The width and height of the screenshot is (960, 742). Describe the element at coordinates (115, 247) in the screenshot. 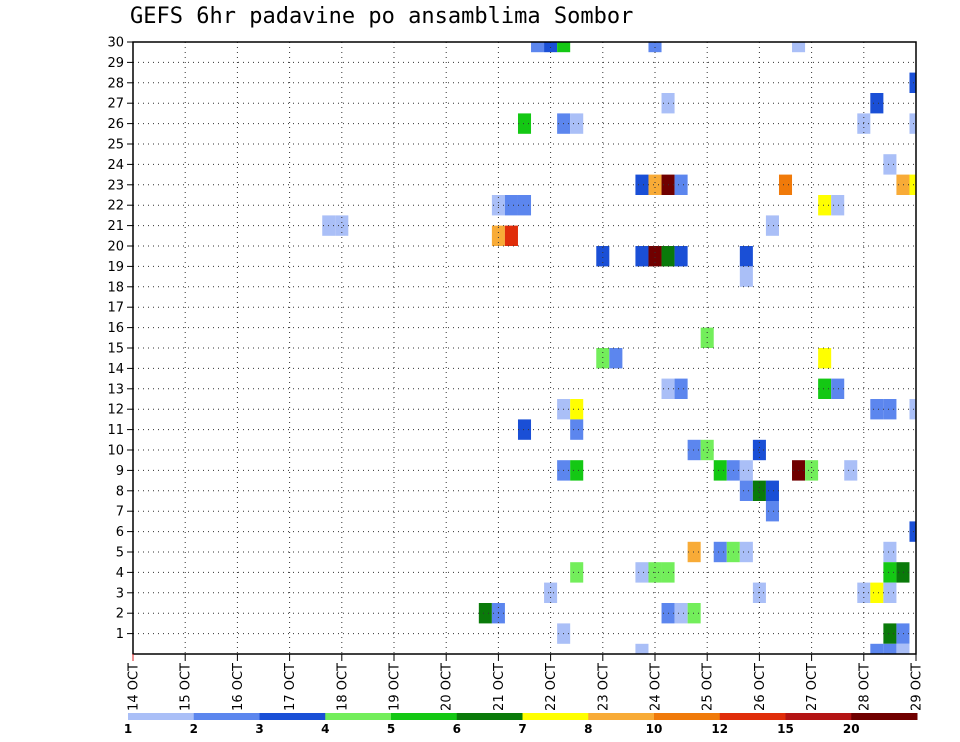

I see `y-tick-label: 20` at that location.